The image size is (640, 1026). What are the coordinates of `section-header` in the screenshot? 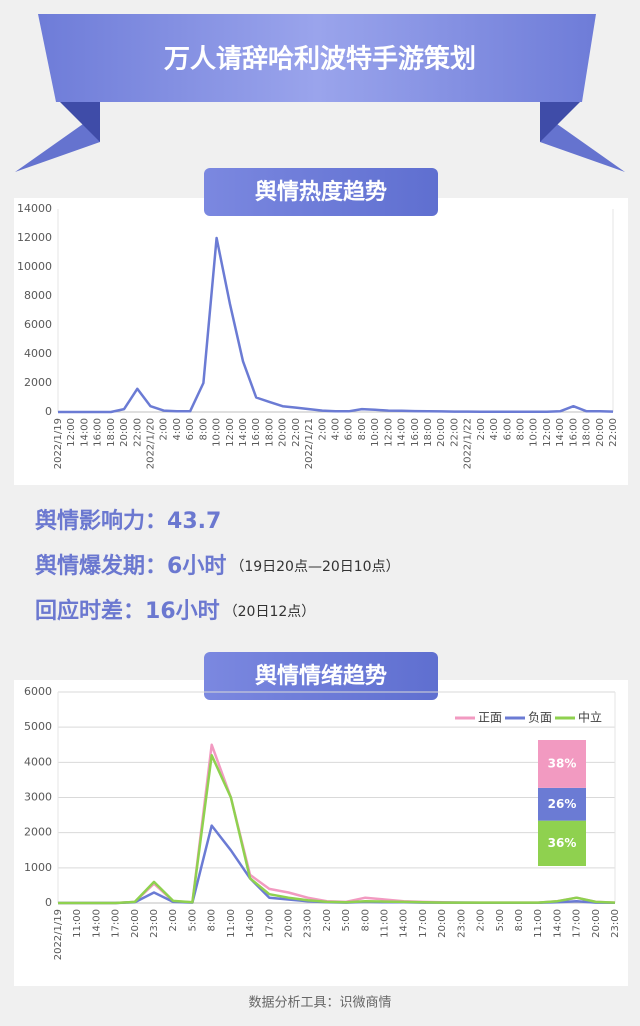 It's located at (321, 192).